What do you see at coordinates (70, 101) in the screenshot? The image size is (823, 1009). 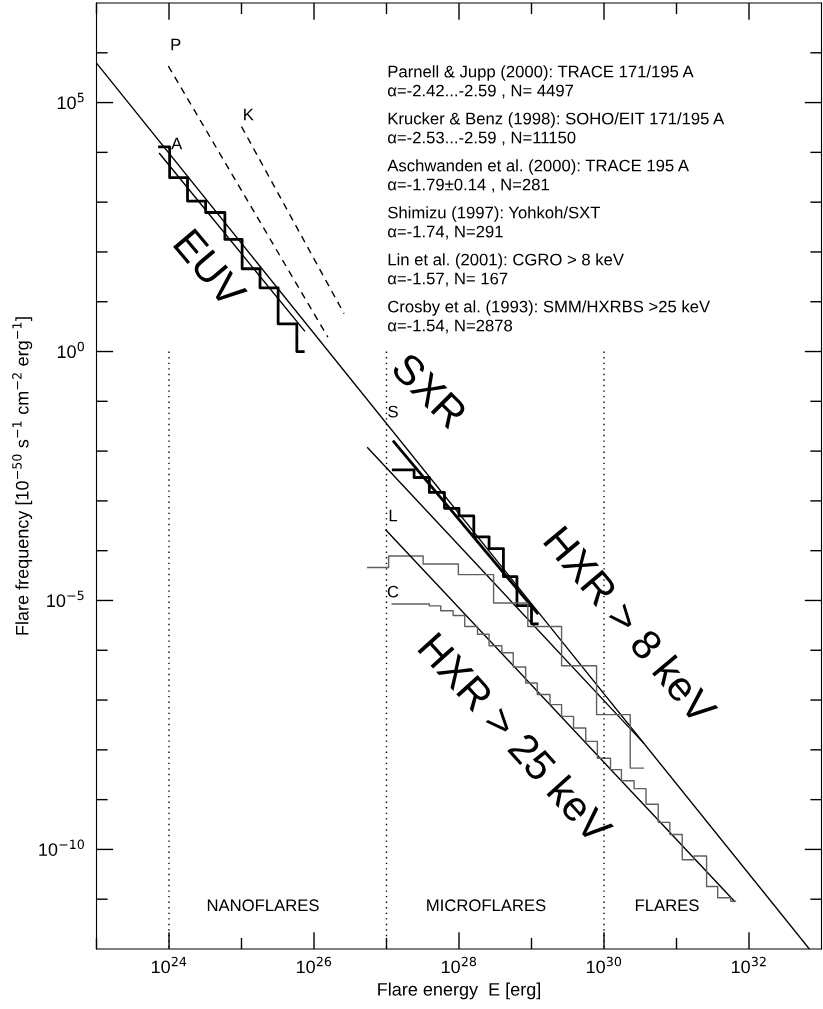 I see `y-tick-label: 10$^{5}$` at bounding box center [70, 101].